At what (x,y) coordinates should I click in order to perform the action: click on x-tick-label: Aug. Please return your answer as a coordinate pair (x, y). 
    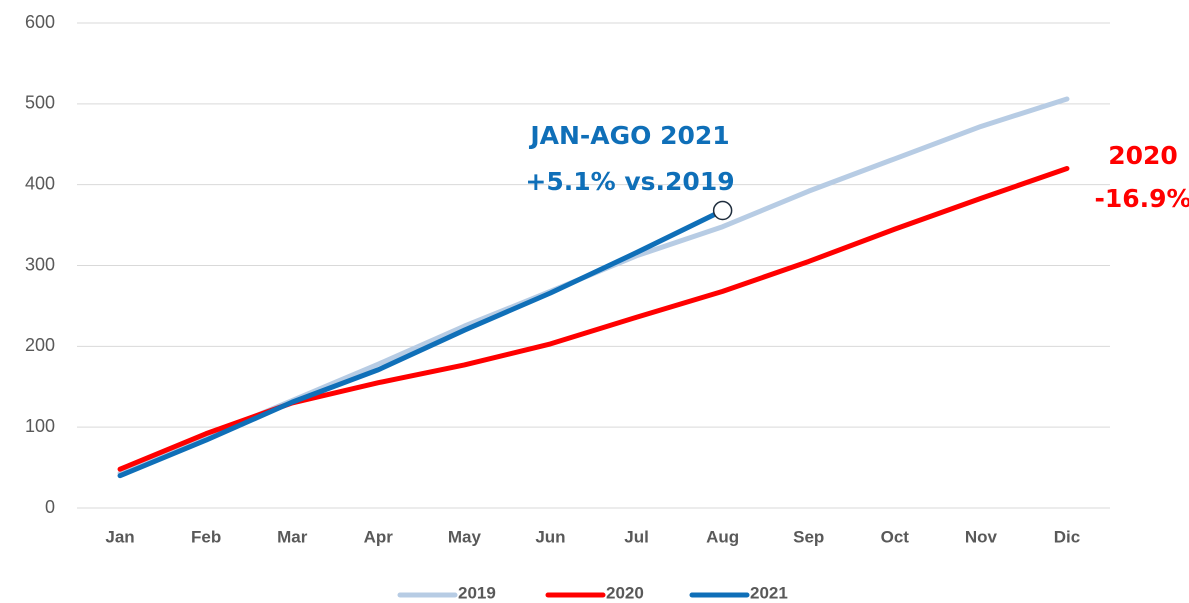
    Looking at the image, I should click on (722, 536).